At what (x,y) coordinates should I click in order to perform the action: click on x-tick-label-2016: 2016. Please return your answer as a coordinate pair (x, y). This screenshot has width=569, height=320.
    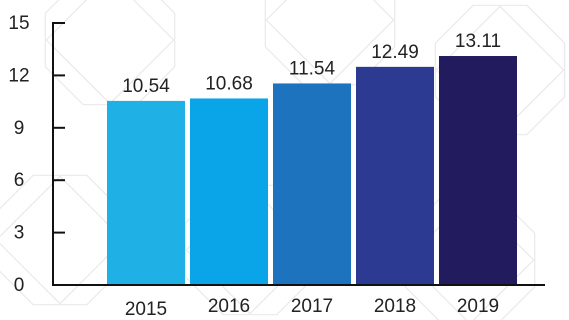
    Looking at the image, I should click on (229, 306).